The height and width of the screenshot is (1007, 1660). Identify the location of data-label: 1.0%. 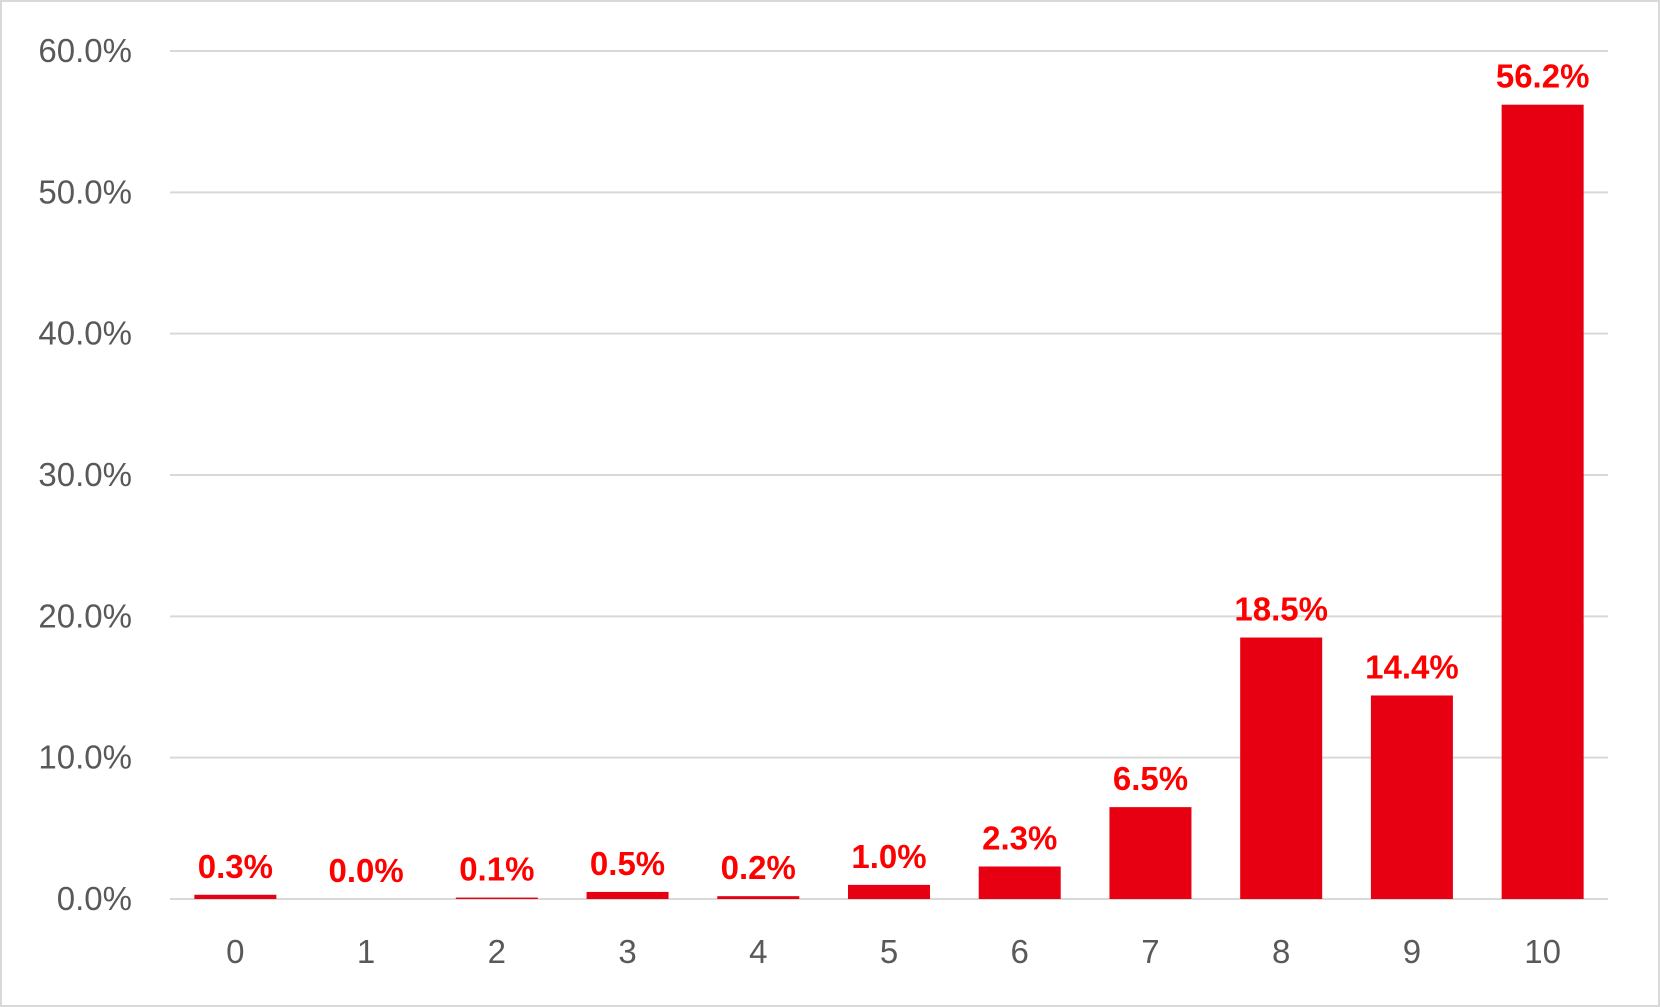
(888, 856).